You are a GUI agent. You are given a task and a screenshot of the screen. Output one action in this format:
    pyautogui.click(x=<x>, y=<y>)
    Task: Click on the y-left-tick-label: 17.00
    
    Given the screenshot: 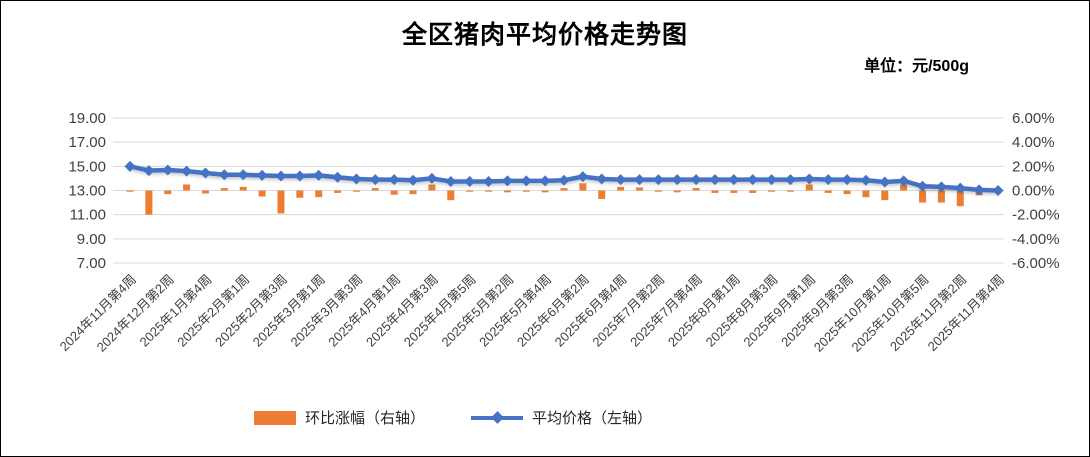 What is the action you would take?
    pyautogui.click(x=87, y=142)
    